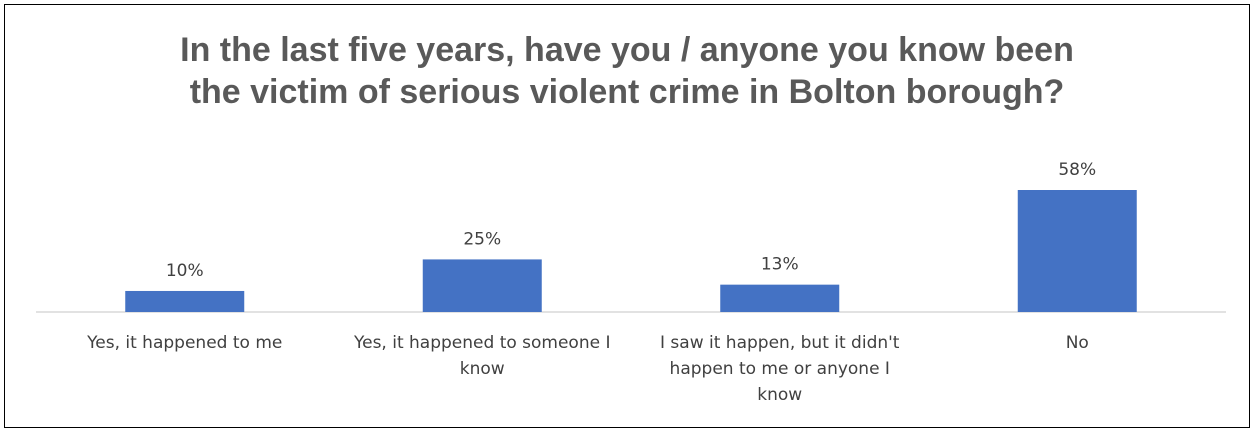 The width and height of the screenshot is (1256, 434). I want to click on data-label-3: 13%, so click(780, 265).